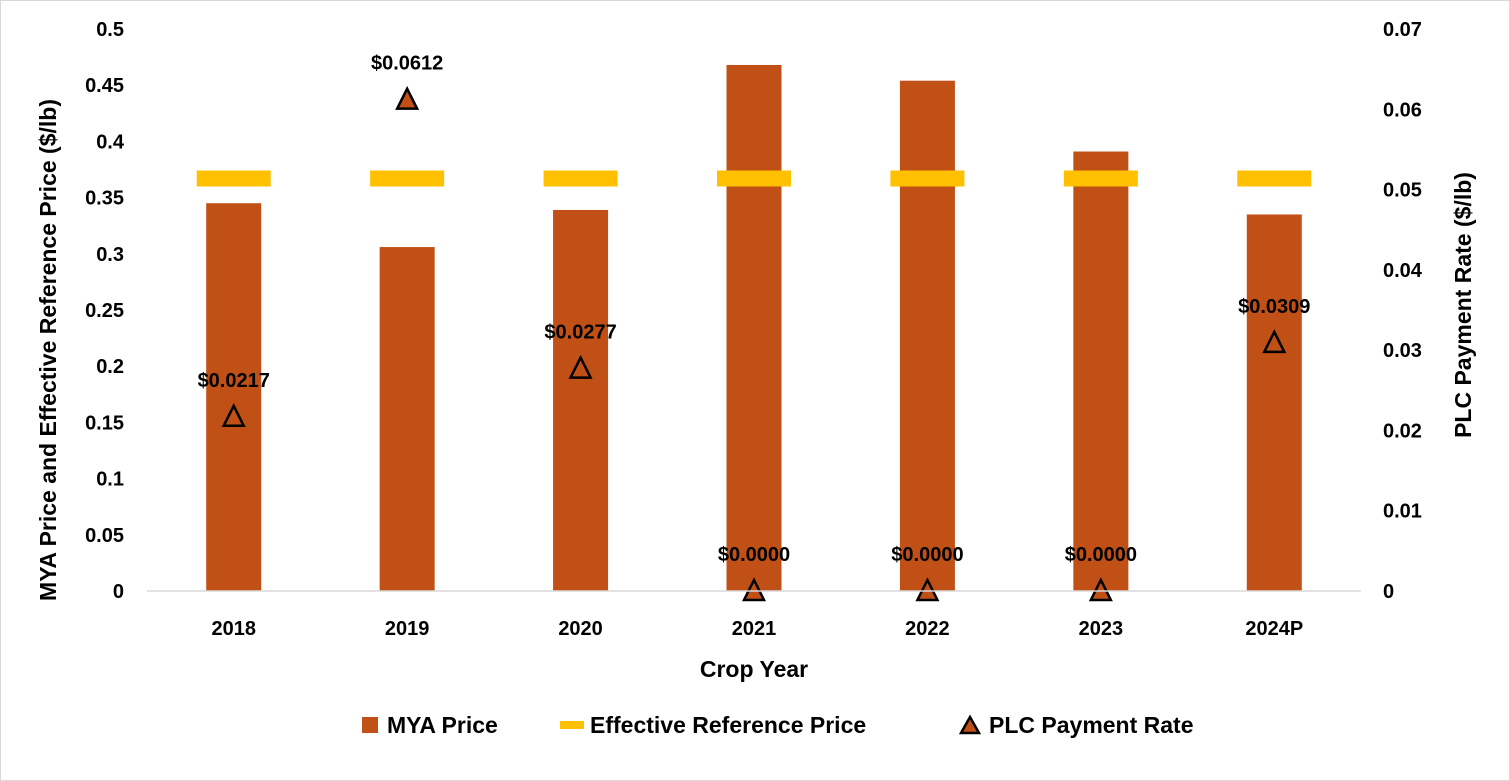  I want to click on legend-swatch-plc-payment-rate, so click(970, 724).